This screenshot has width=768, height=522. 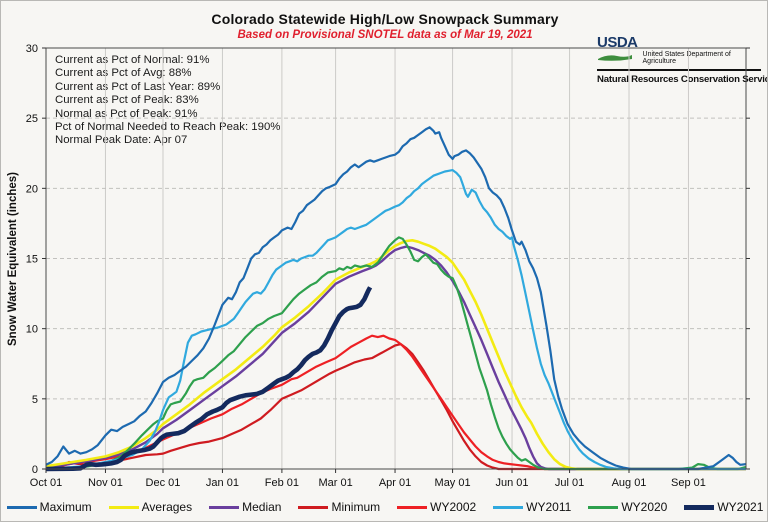 What do you see at coordinates (123, 507) in the screenshot?
I see `legend-swatch-averages` at bounding box center [123, 507].